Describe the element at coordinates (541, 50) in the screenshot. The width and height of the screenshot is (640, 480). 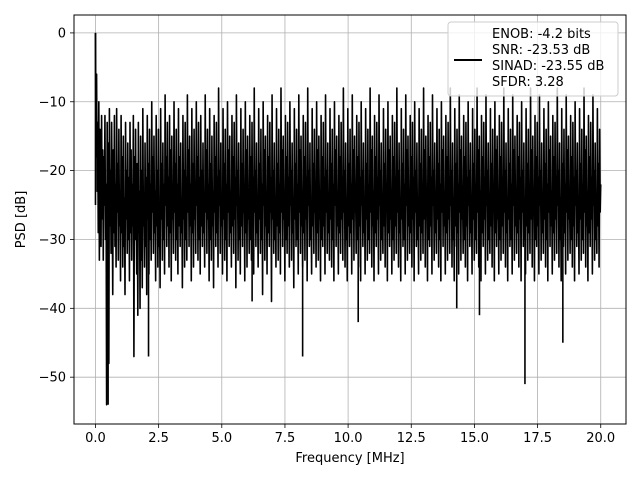
I see `legend-snr: SNR: -23.53 dB` at that location.